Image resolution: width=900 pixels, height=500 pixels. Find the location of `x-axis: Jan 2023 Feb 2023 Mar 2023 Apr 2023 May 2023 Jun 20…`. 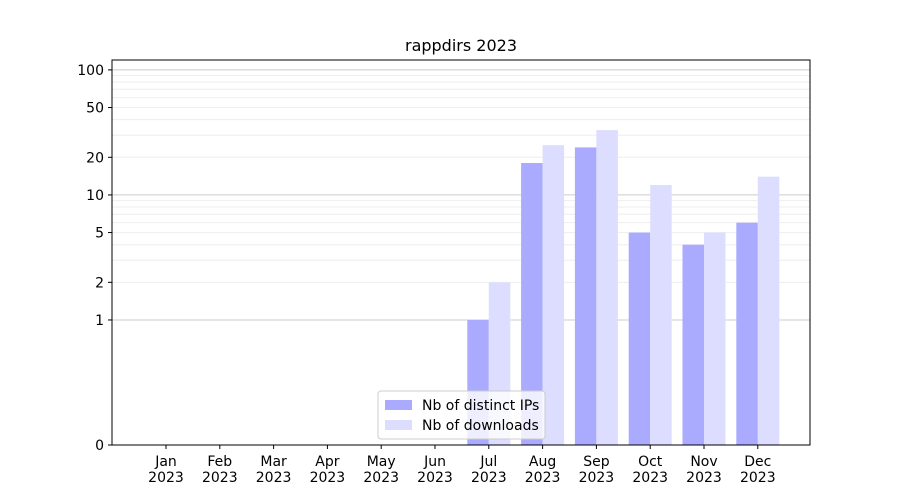

x-axis: Jan 2023 Feb 2023 Mar 2023 Apr 2023 May 2023 Jun 20… is located at coordinates (462, 465).